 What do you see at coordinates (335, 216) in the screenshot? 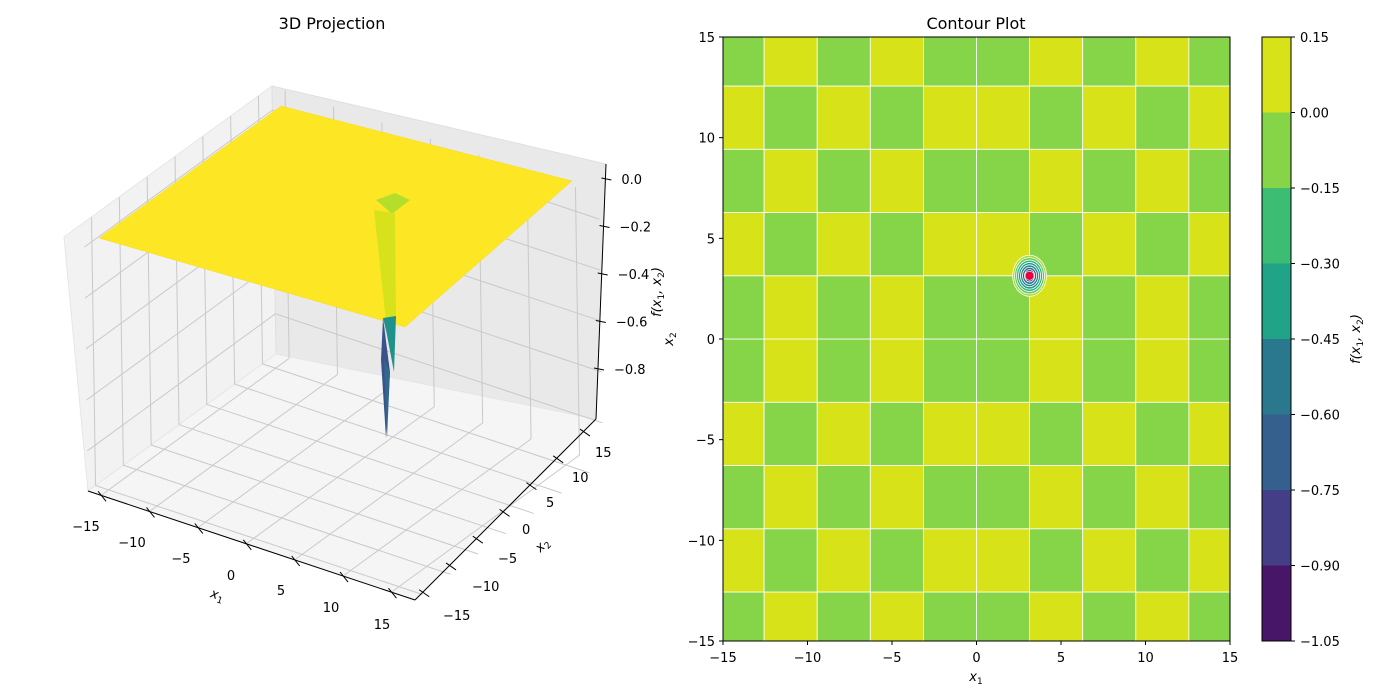
I see `surface-plateau` at bounding box center [335, 216].